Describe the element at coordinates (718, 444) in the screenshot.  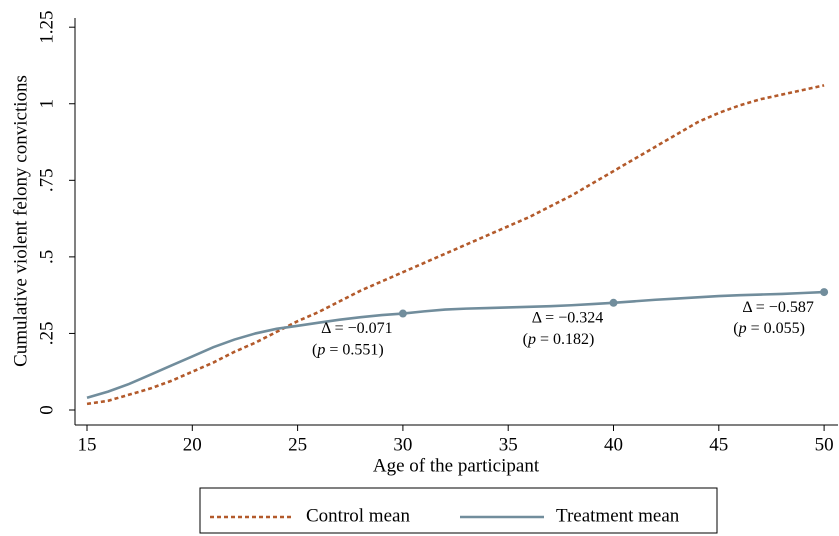
I see `x-tick-label: 45` at that location.